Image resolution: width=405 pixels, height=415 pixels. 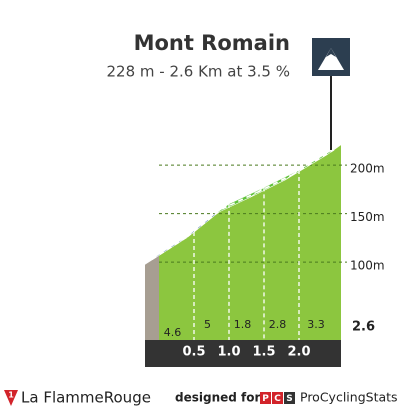 What do you see at coordinates (316, 324) in the screenshot?
I see `gradient-label: 3.3` at bounding box center [316, 324].